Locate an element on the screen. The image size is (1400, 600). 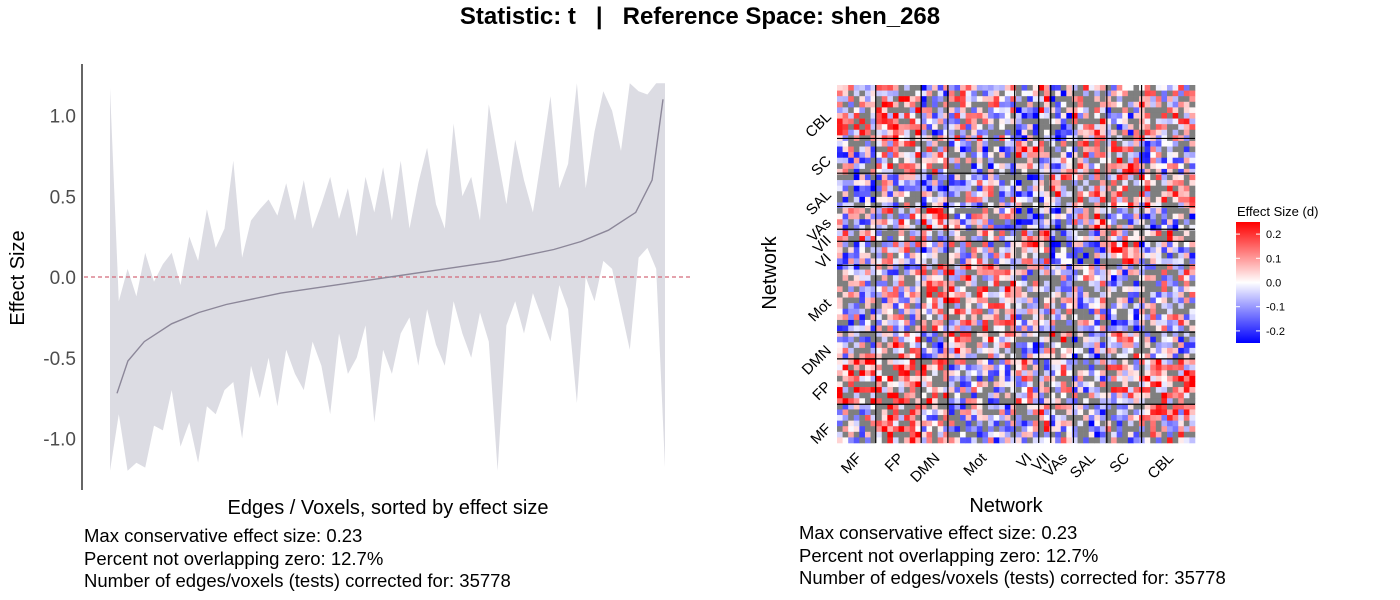
y-tick-label: 0.5 is located at coordinates (63, 197).